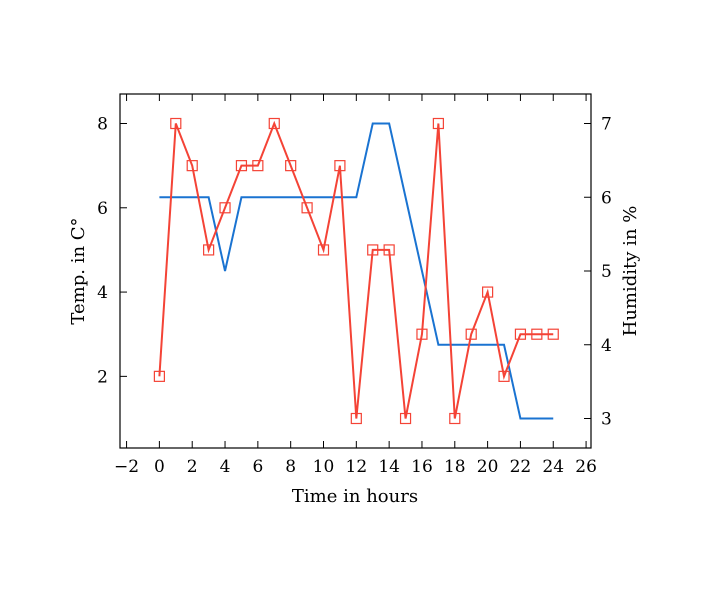 The width and height of the screenshot is (709, 596). Describe the element at coordinates (102, 209) in the screenshot. I see `left-y-tick-label: 6` at that location.